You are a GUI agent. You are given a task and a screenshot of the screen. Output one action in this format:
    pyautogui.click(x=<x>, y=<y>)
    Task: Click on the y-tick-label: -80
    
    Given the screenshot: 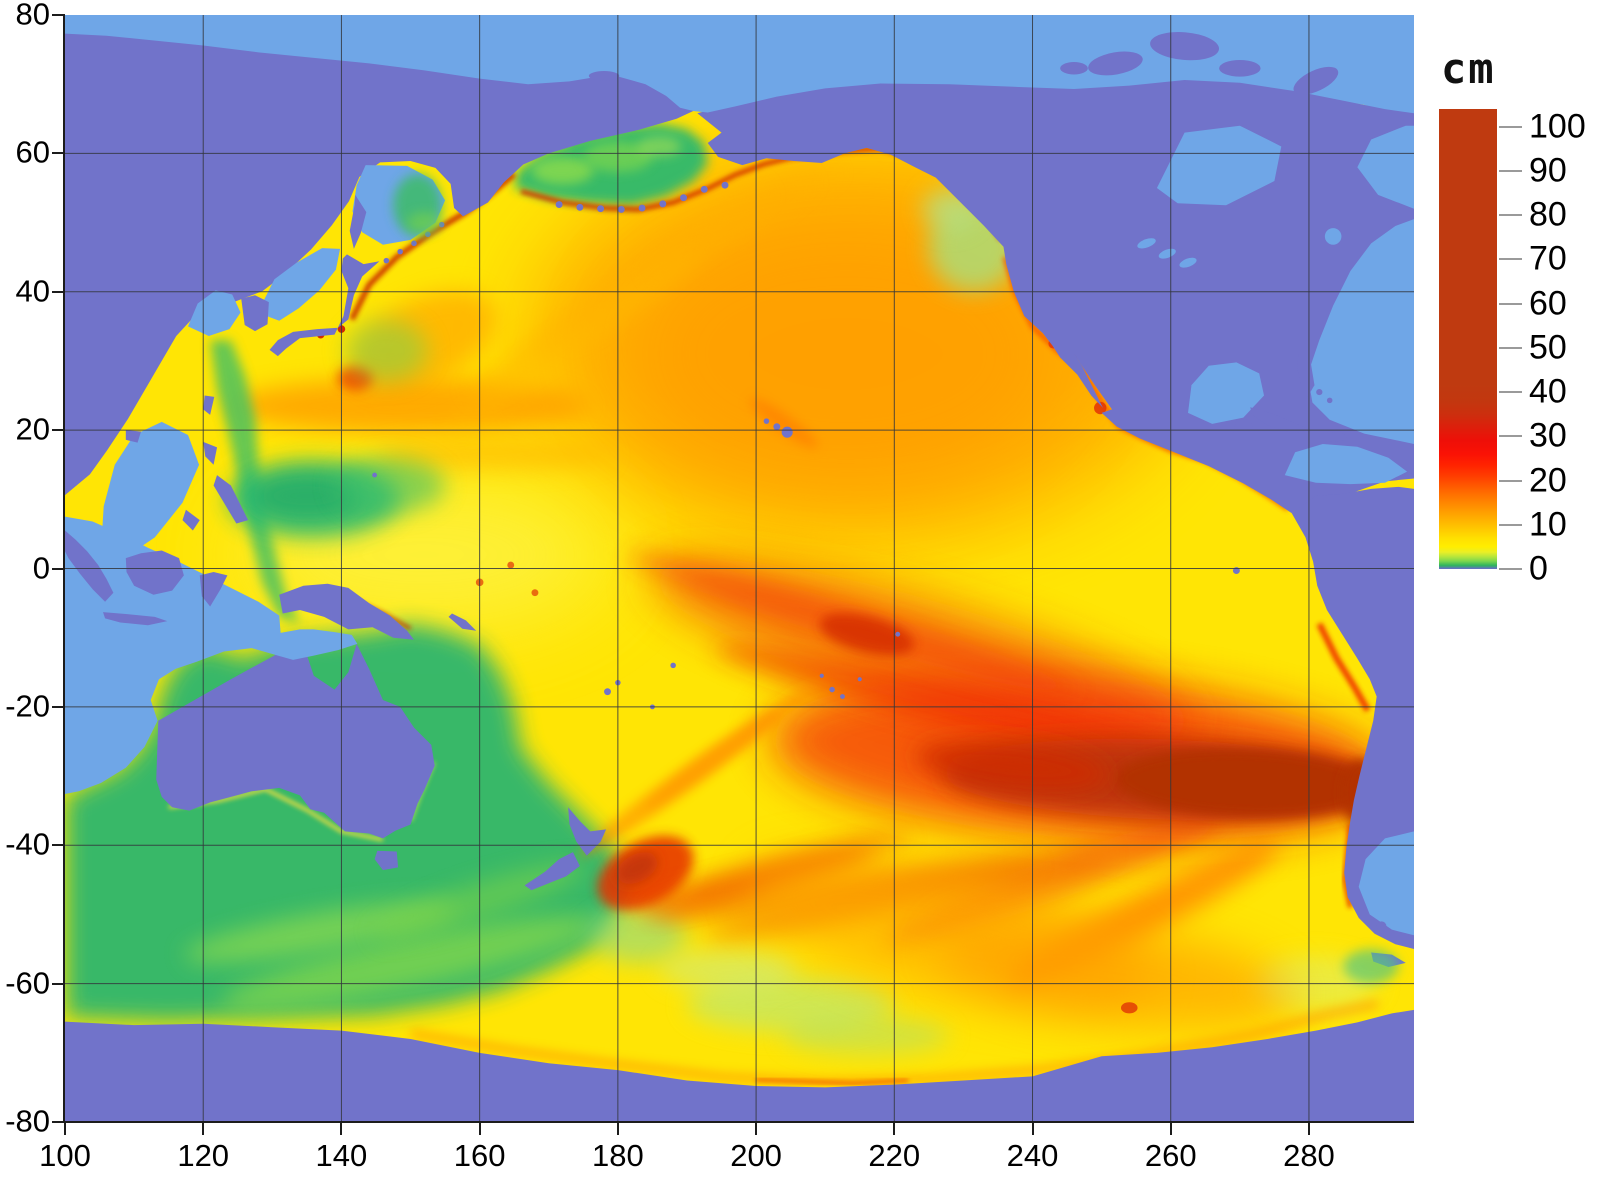 What is the action you would take?
    pyautogui.click(x=27, y=1121)
    